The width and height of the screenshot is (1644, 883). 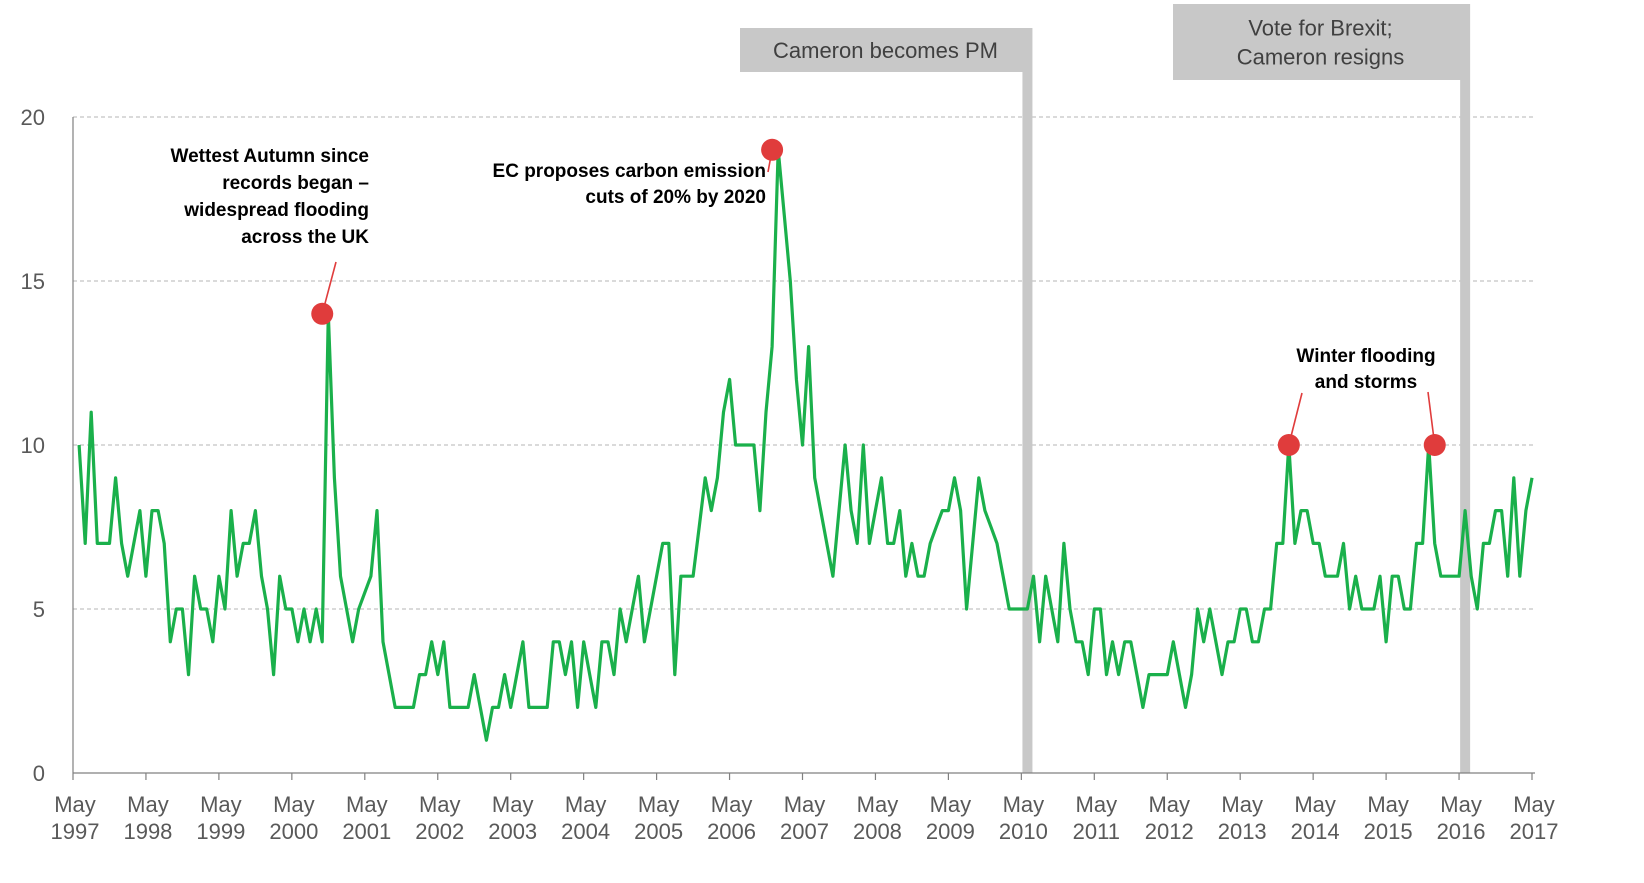 What do you see at coordinates (33, 117) in the screenshot?
I see `y-tick-label: 20` at bounding box center [33, 117].